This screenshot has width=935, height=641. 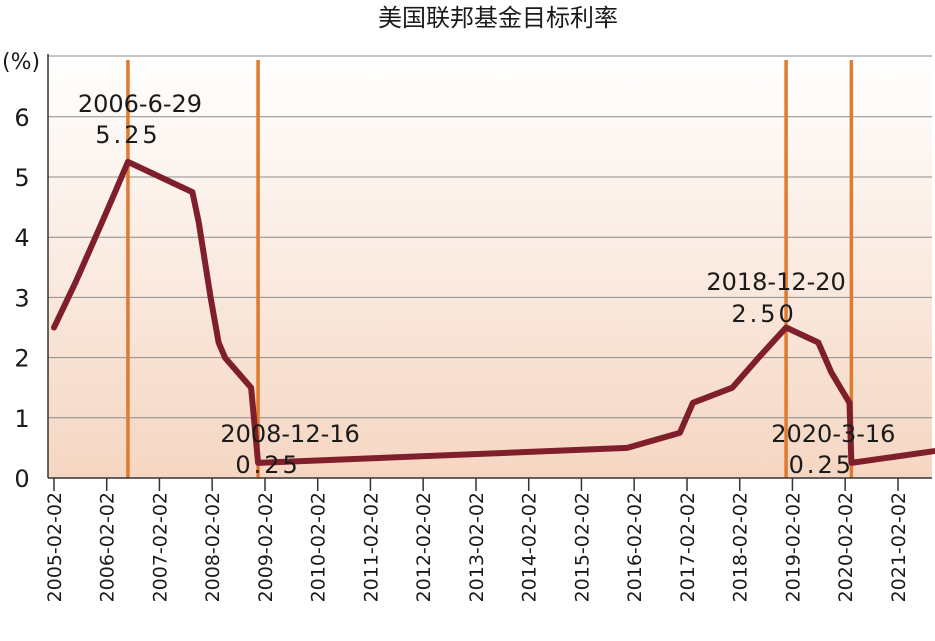 What do you see at coordinates (371, 547) in the screenshot?
I see `x-tick-label: 2011-02-02` at bounding box center [371, 547].